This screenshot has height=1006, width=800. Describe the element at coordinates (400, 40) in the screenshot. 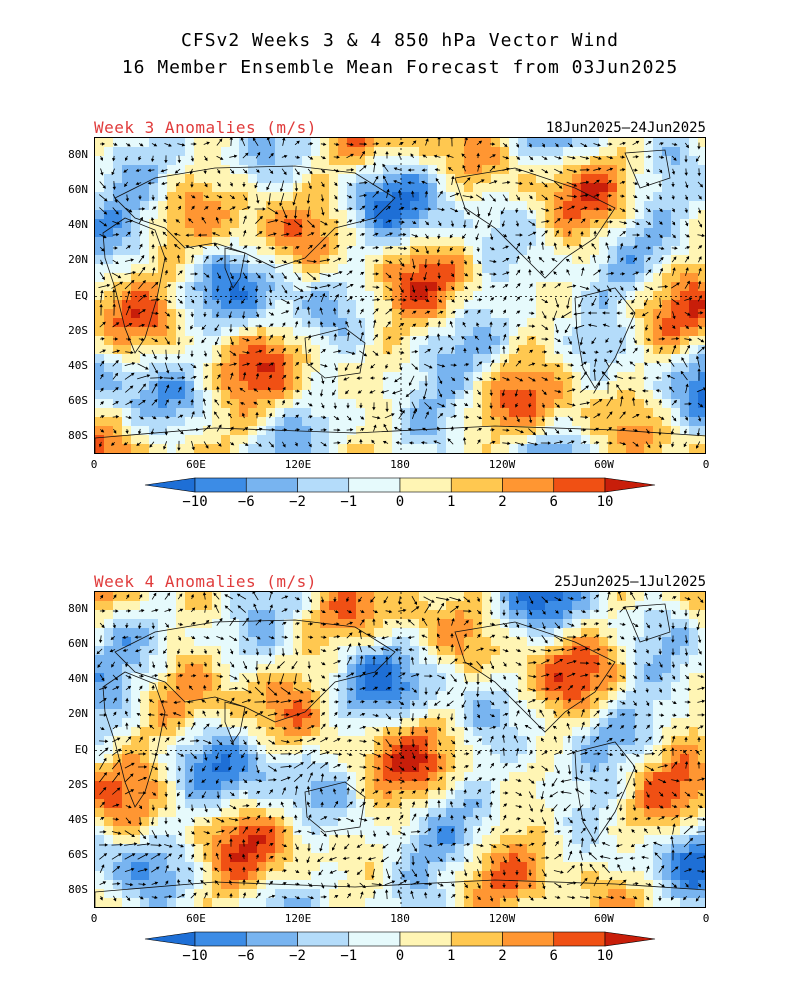

I see `figure-title-line1: CFSv2 Weeks 3 & 4 850 hPa Vector Wind` at that location.